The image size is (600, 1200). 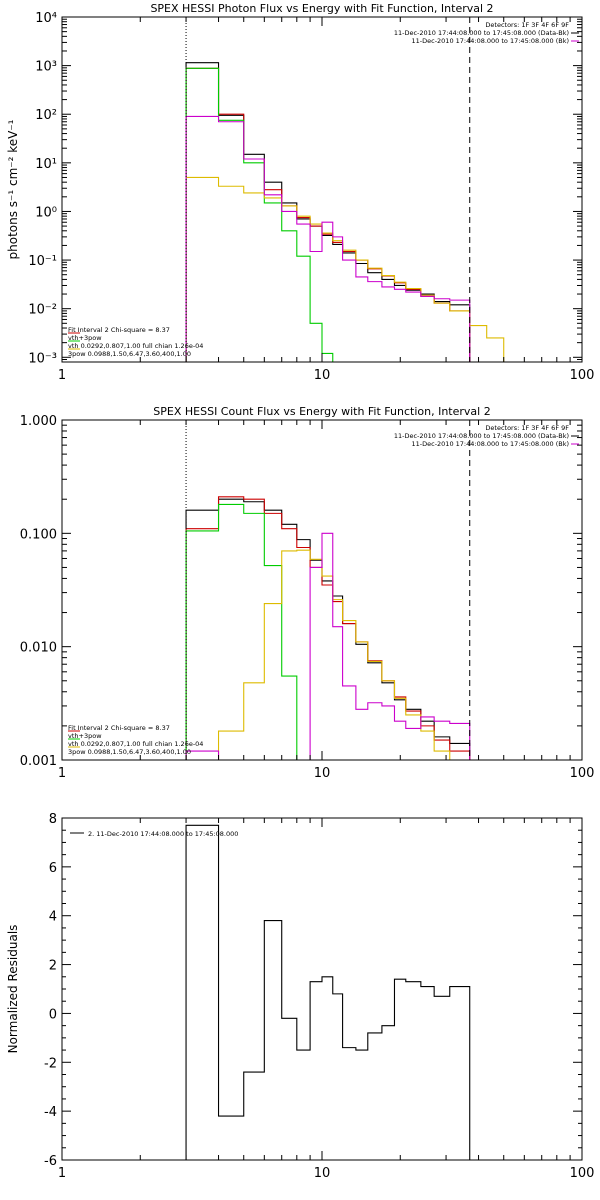 I want to click on y-tick-label: 10⁻², so click(x=42, y=310).